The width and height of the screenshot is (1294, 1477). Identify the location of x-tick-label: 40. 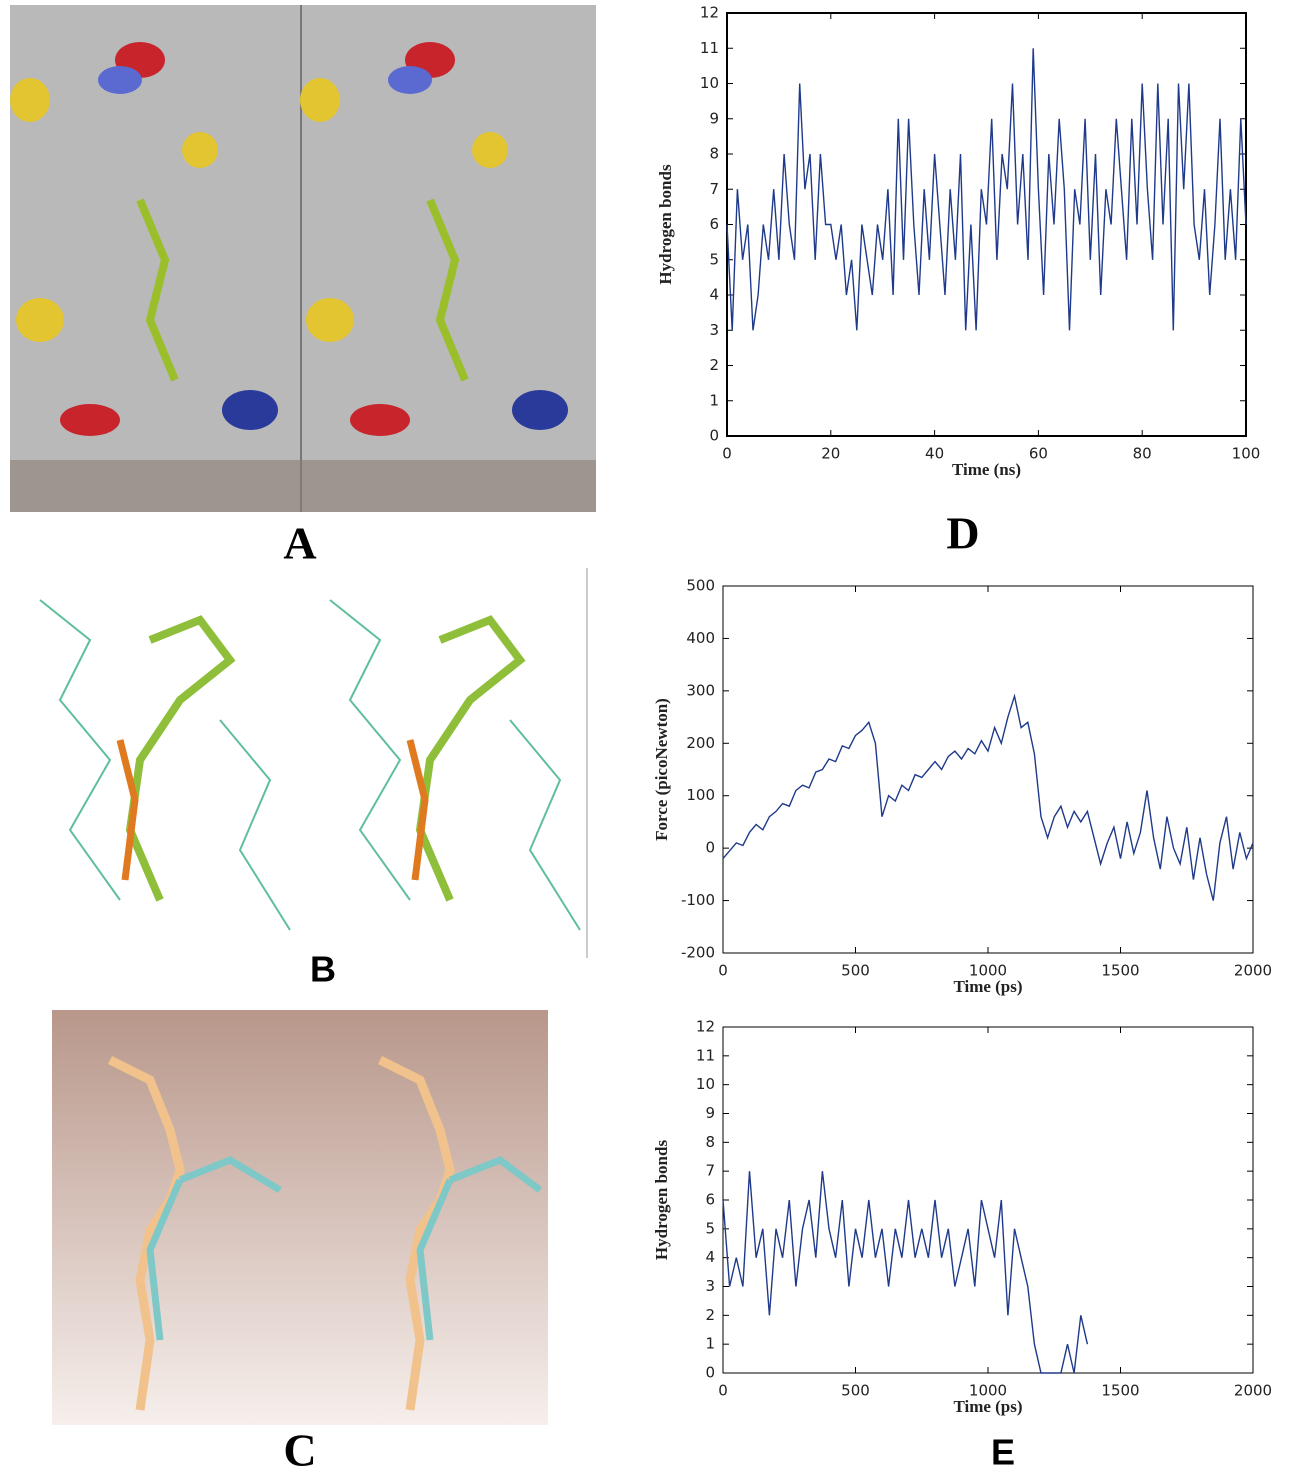
(934, 454).